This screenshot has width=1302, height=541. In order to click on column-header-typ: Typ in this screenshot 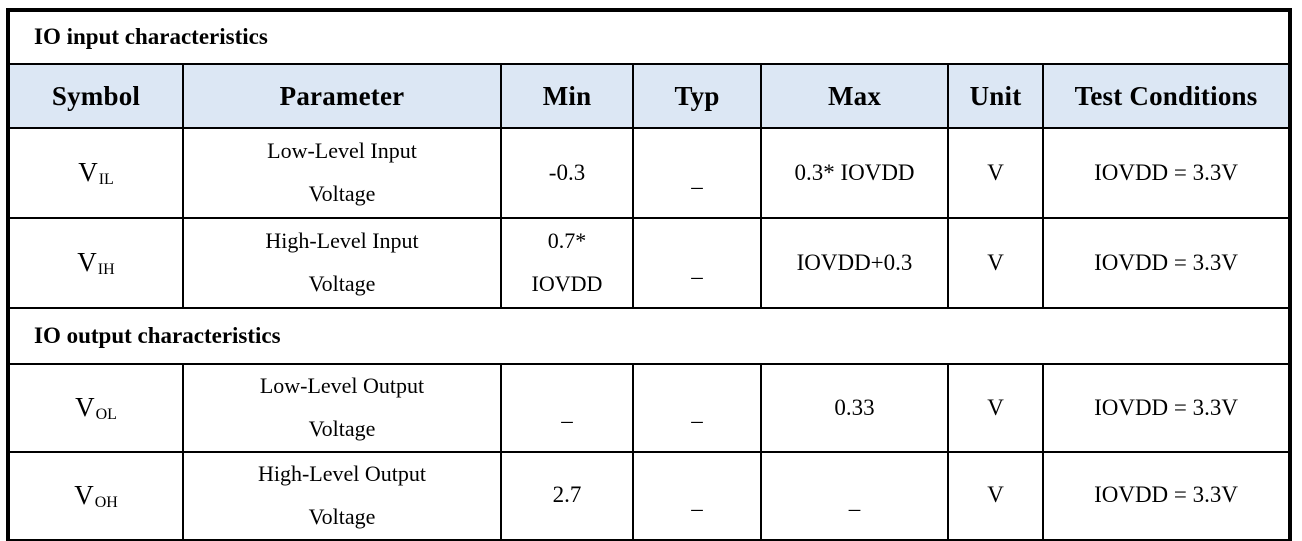, I will do `click(697, 96)`.